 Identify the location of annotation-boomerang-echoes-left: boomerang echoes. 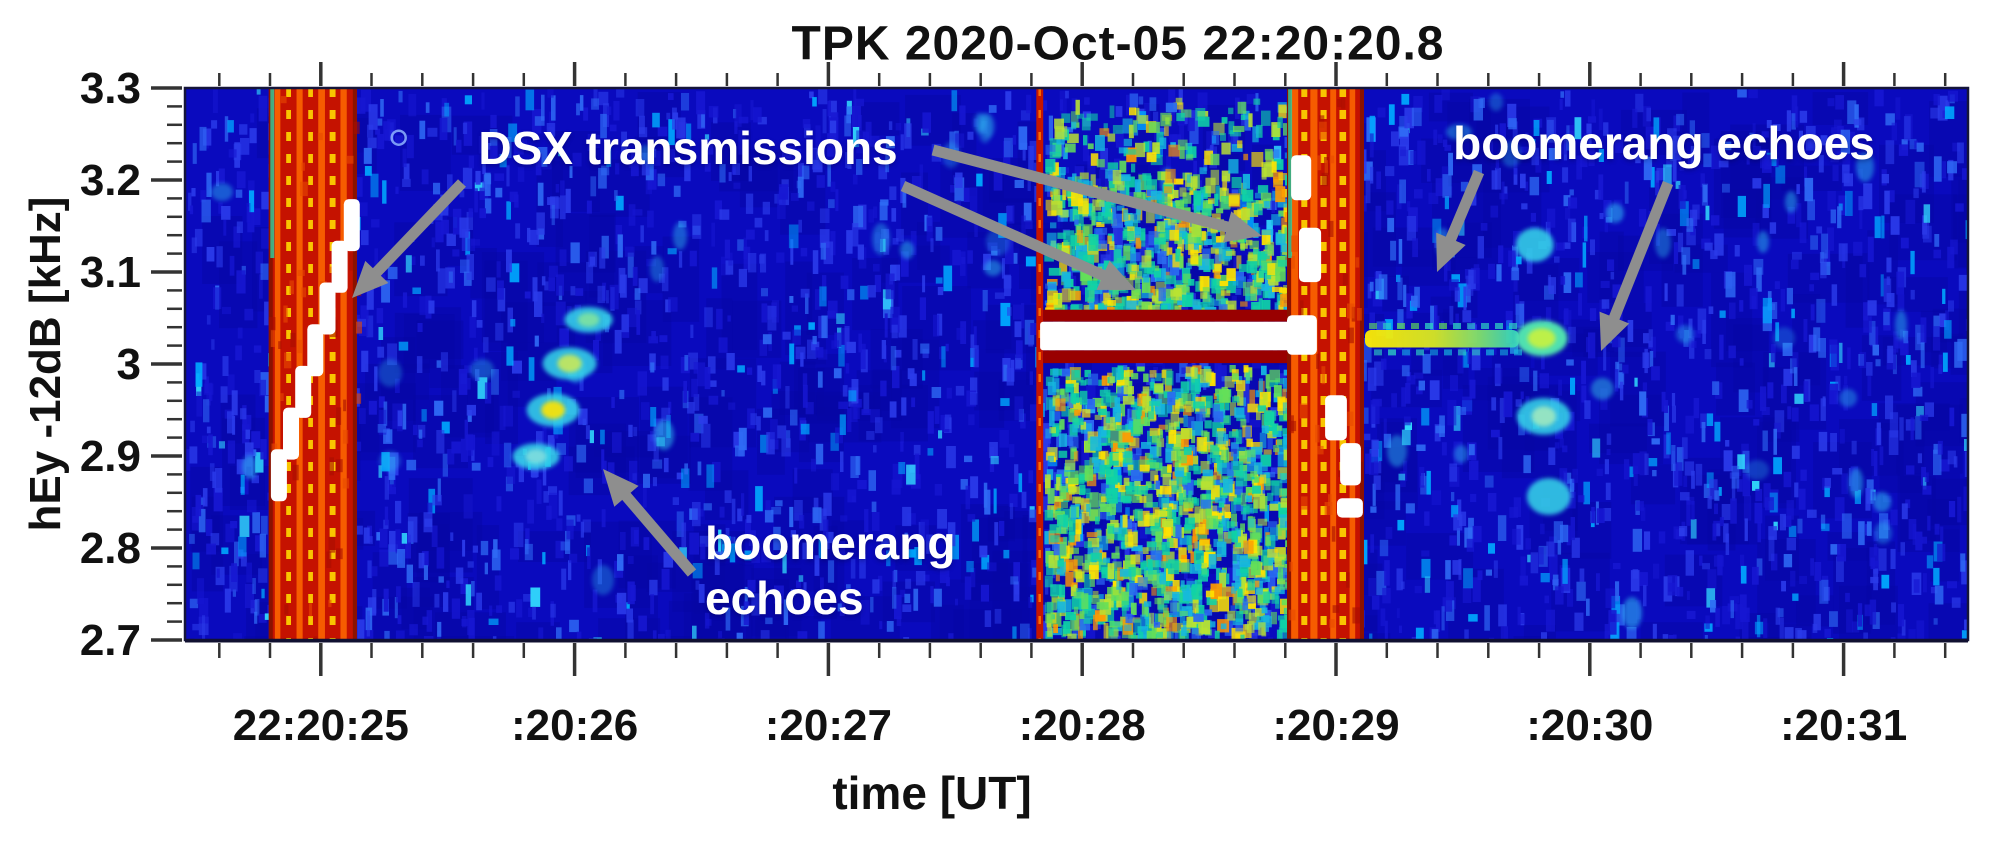
(830, 571).